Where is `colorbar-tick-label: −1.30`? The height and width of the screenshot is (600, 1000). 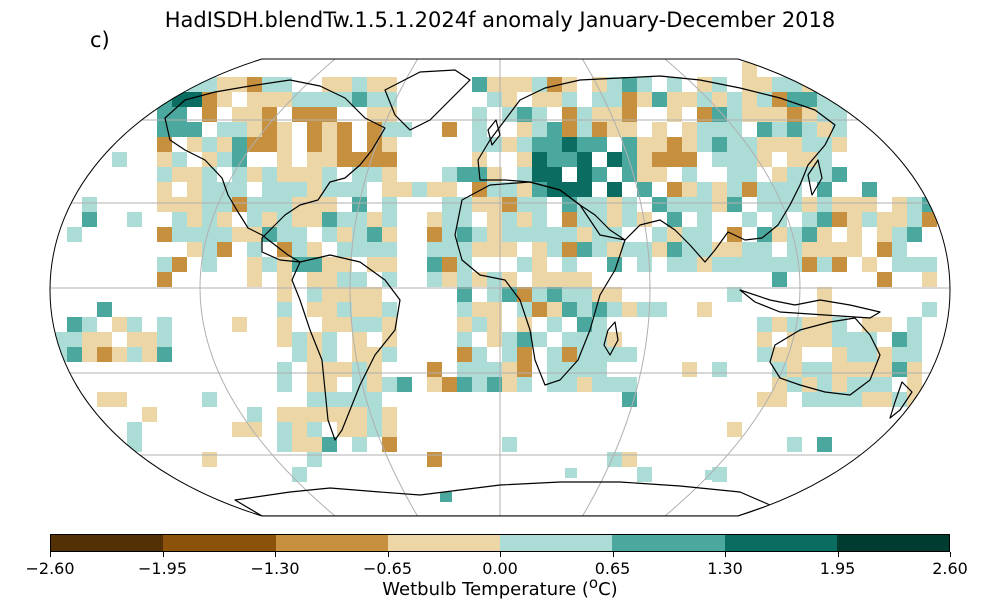 colorbar-tick-label: −1.30 is located at coordinates (275, 568).